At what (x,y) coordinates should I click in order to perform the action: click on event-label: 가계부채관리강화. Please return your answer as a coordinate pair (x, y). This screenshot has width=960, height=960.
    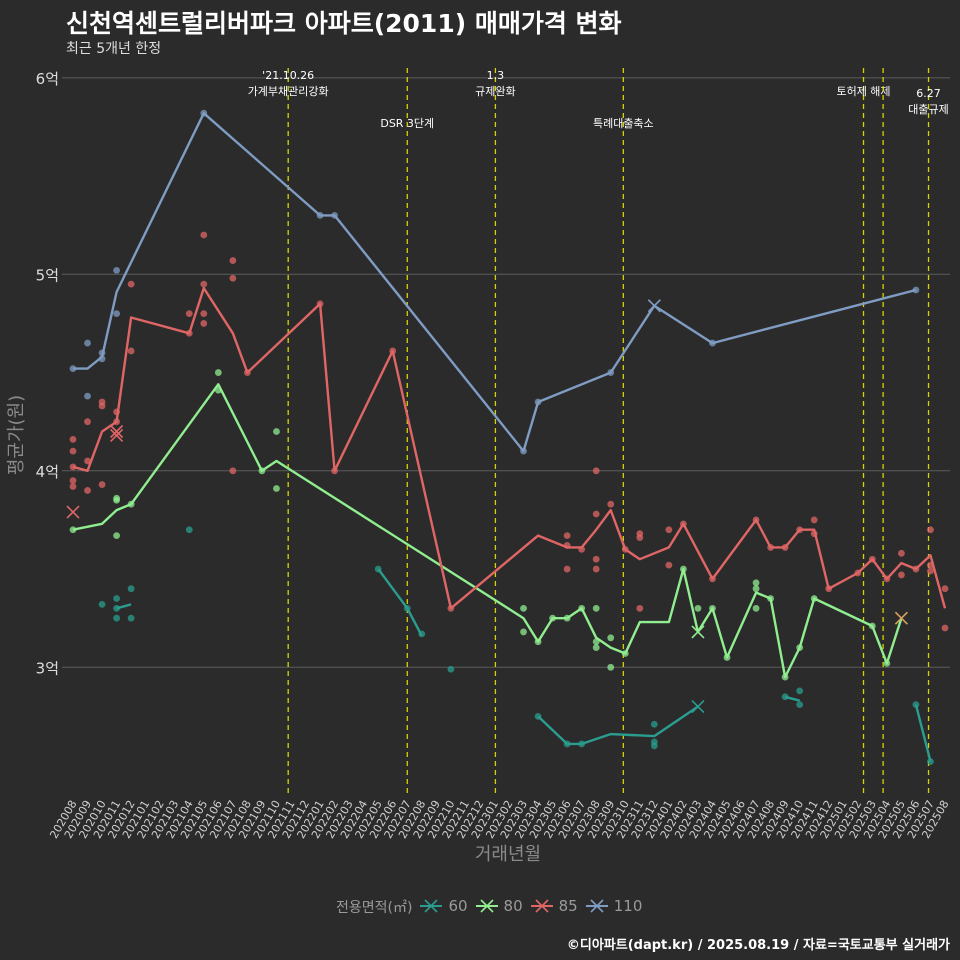
    Looking at the image, I should click on (288, 91).